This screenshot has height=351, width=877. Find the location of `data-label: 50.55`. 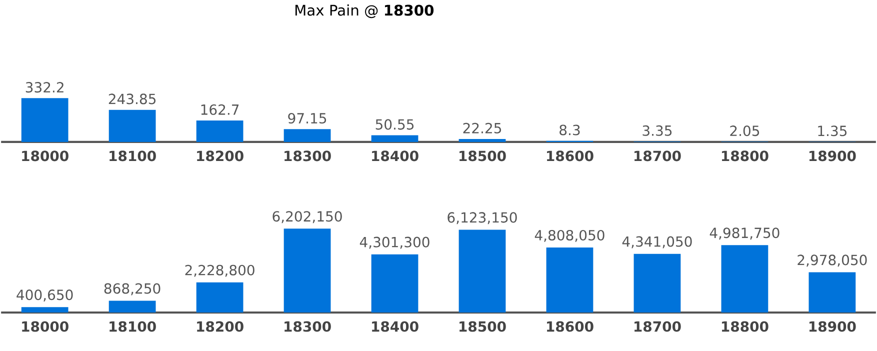

data-label: 50.55 is located at coordinates (395, 124).